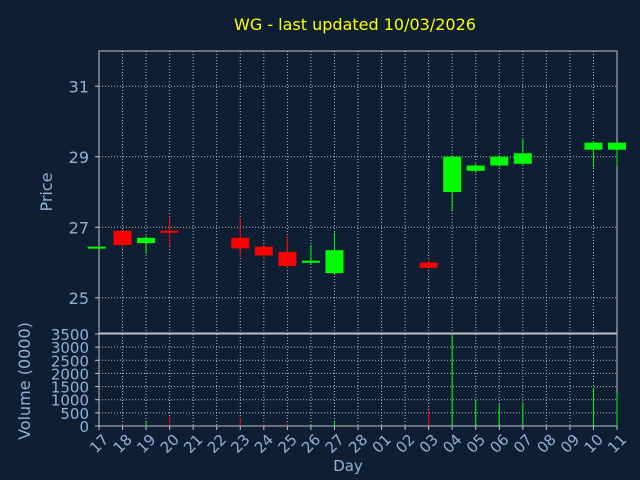 This screenshot has height=480, width=640. I want to click on volume-tick-label: 500, so click(74, 414).